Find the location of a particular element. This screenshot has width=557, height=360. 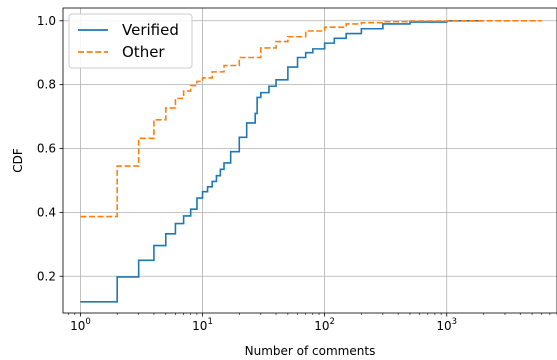

x-tick-label: 10² is located at coordinates (324, 325).